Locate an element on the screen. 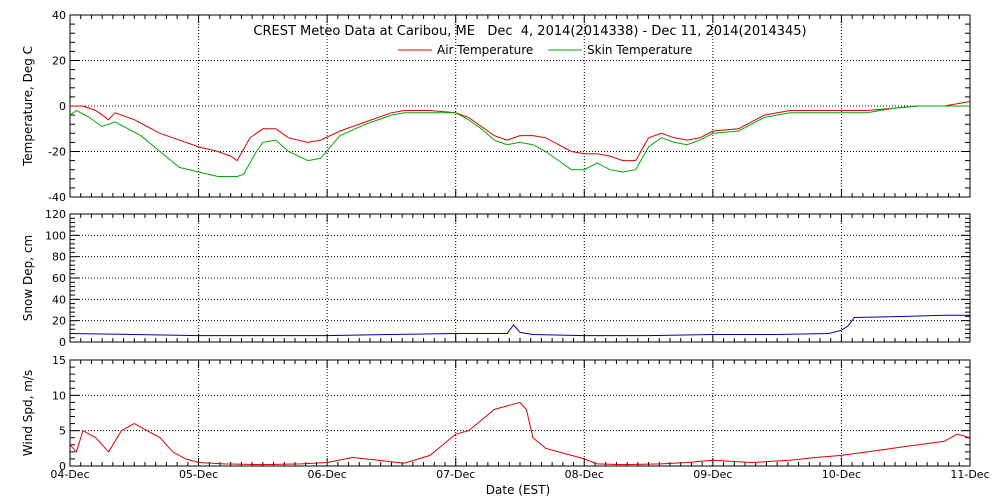  temperature-y-tick-label: -20 is located at coordinates (57, 152).